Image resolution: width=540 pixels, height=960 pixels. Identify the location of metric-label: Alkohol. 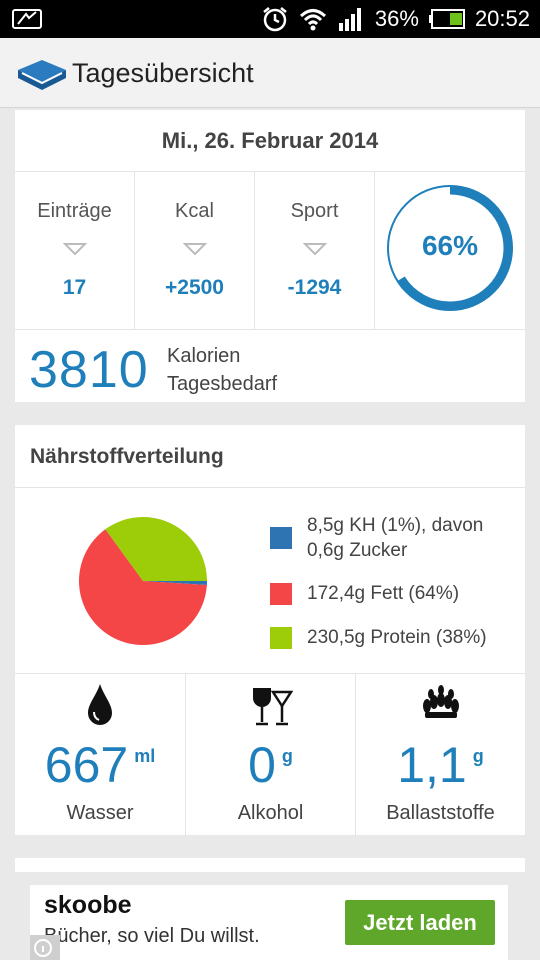
(270, 813).